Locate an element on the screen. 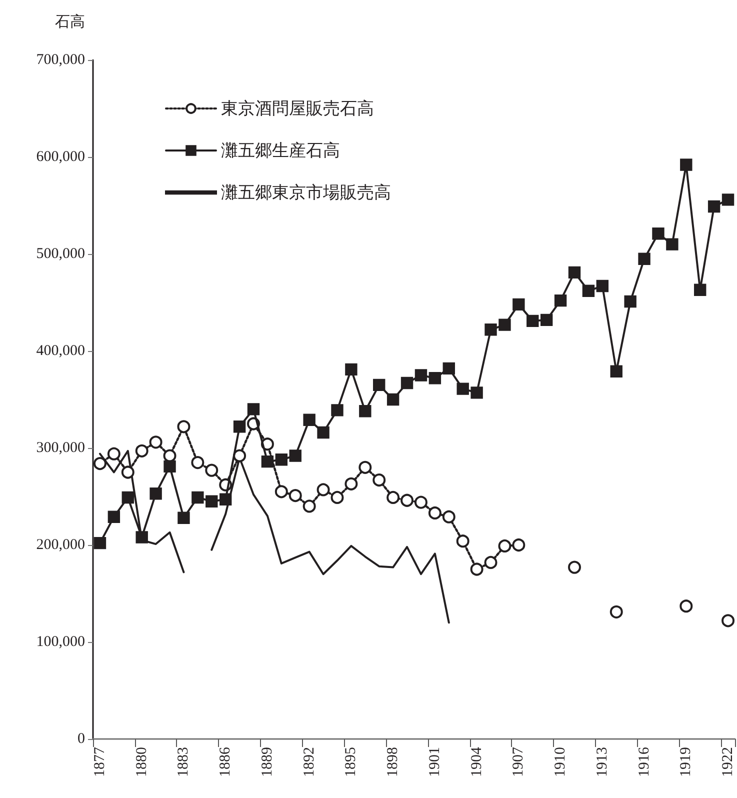 Image resolution: width=737 pixels, height=798 pixels. y-tick-label: 100,000 is located at coordinates (60, 642).